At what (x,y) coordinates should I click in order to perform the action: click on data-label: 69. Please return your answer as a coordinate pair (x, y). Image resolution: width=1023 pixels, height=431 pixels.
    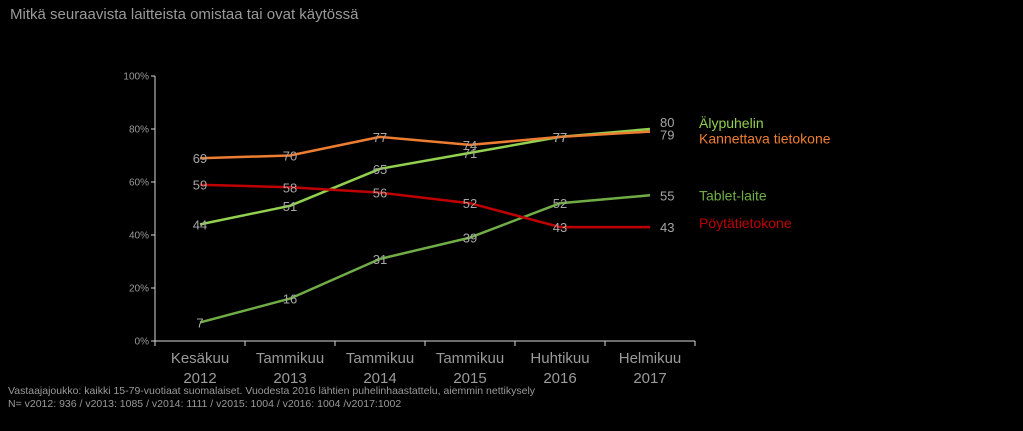
    Looking at the image, I should click on (200, 158).